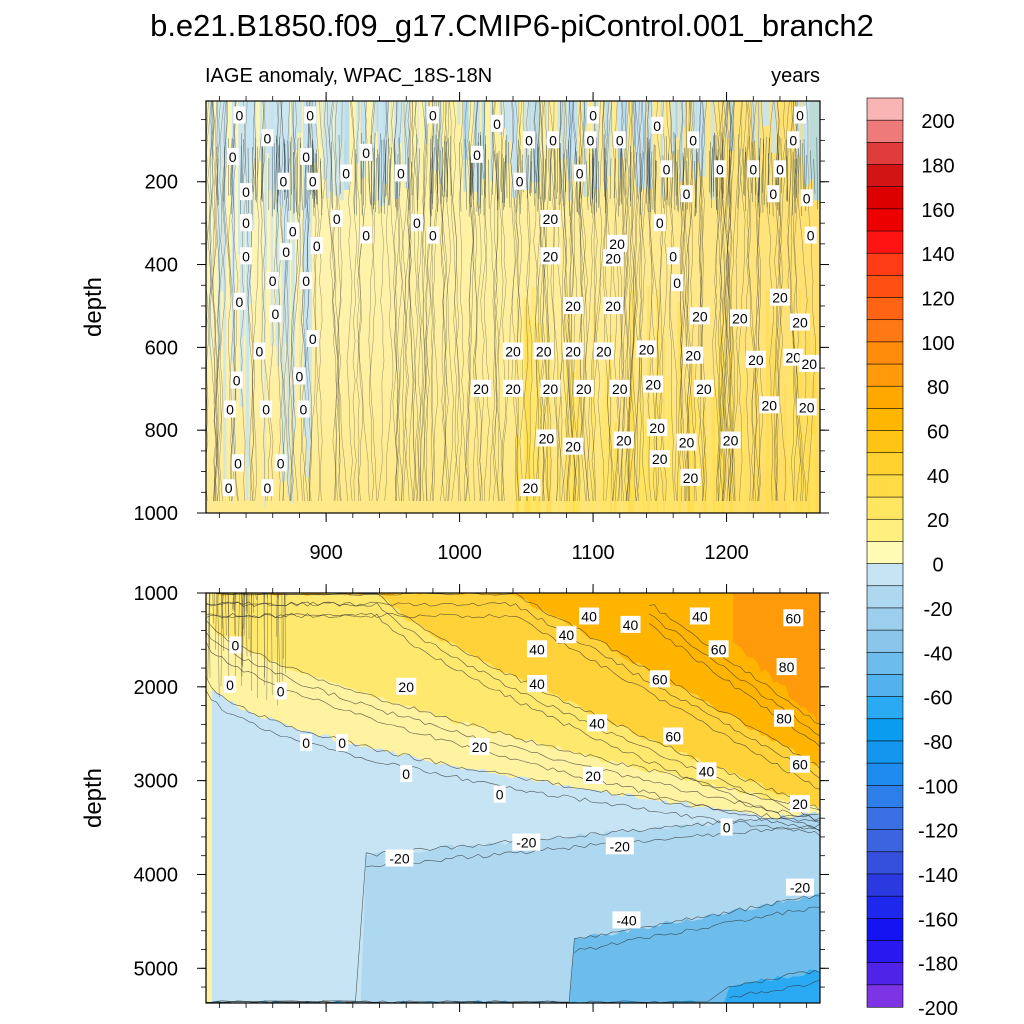 This screenshot has height=1024, width=1024. Describe the element at coordinates (209, 798) in the screenshot. I see `bottom-left-strip` at that location.